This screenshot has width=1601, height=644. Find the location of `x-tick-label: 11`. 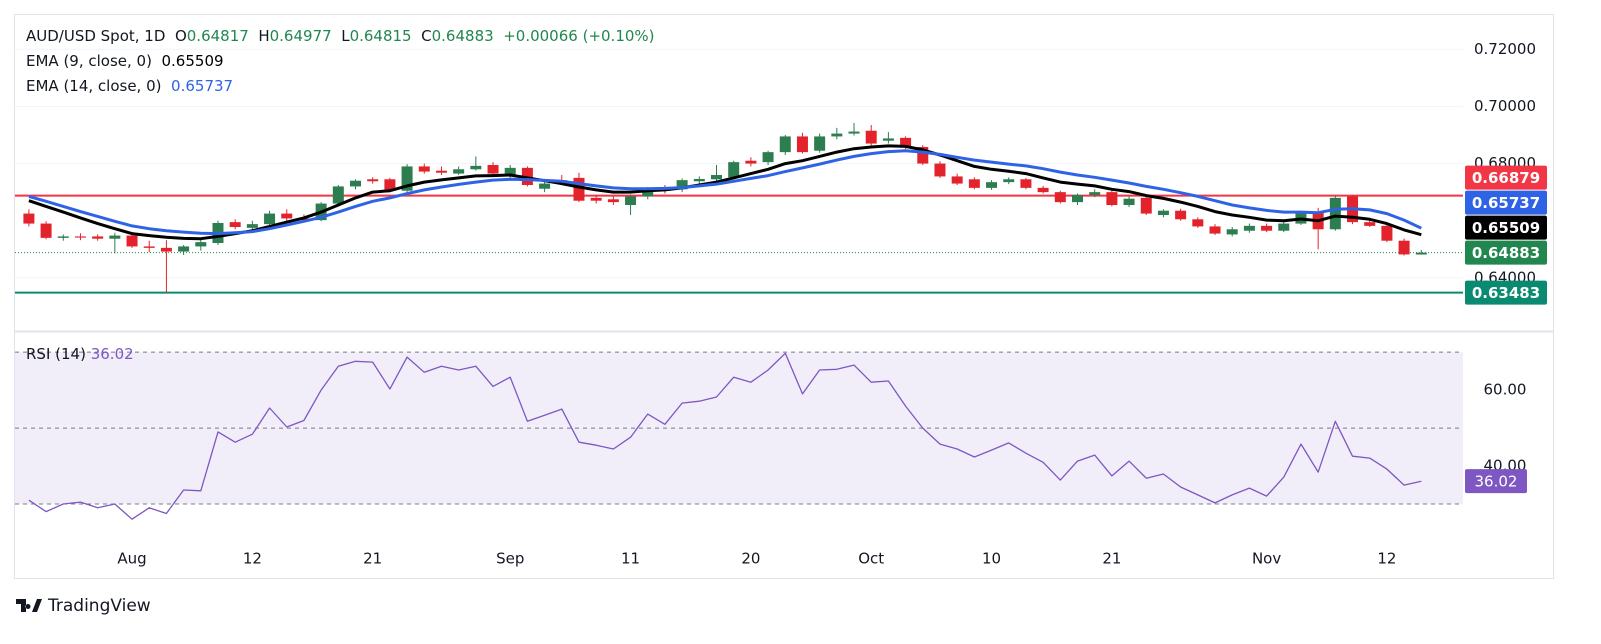

x-tick-label: 11 is located at coordinates (630, 559).